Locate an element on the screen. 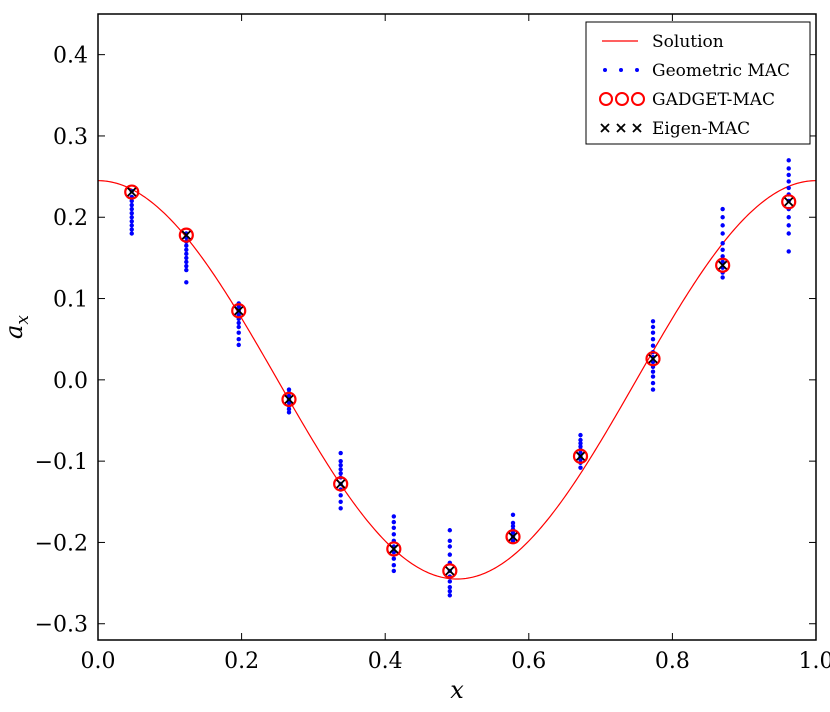 The height and width of the screenshot is (712, 830). y-axis-label-subscript: x is located at coordinates (23, 320).